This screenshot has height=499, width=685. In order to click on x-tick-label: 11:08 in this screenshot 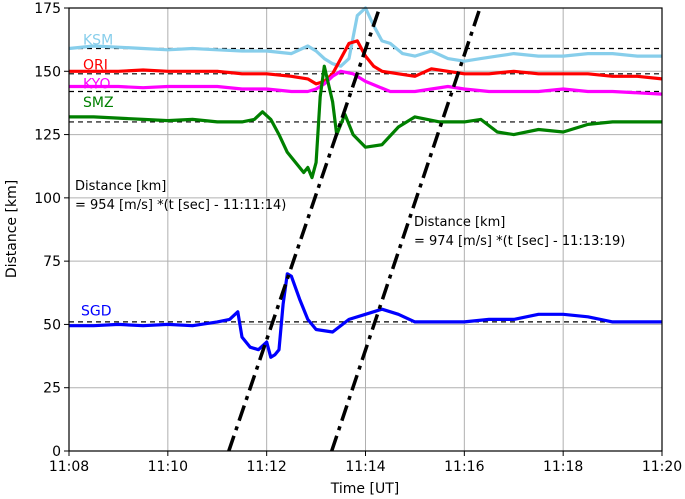, I will do `click(69, 467)`.